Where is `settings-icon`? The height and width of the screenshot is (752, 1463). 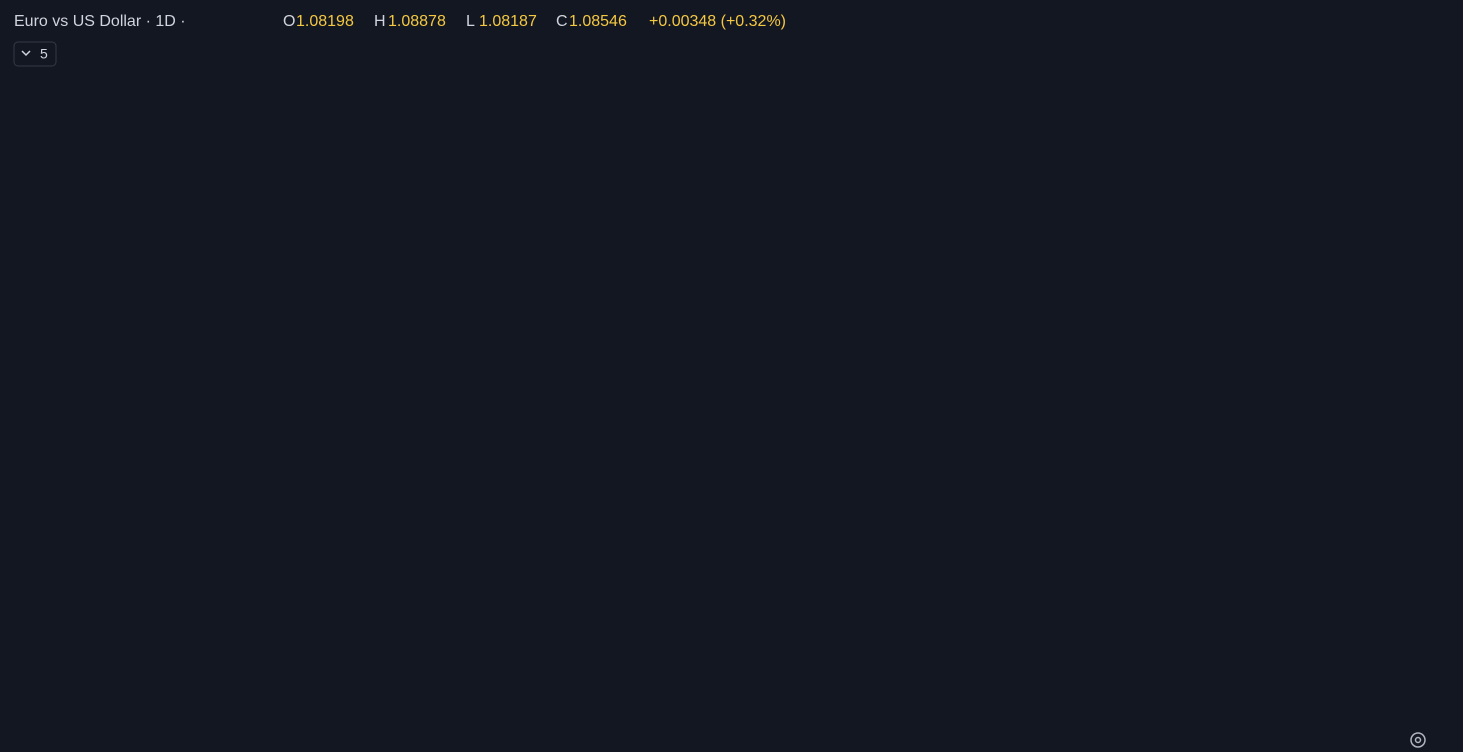
settings-icon is located at coordinates (1418, 740).